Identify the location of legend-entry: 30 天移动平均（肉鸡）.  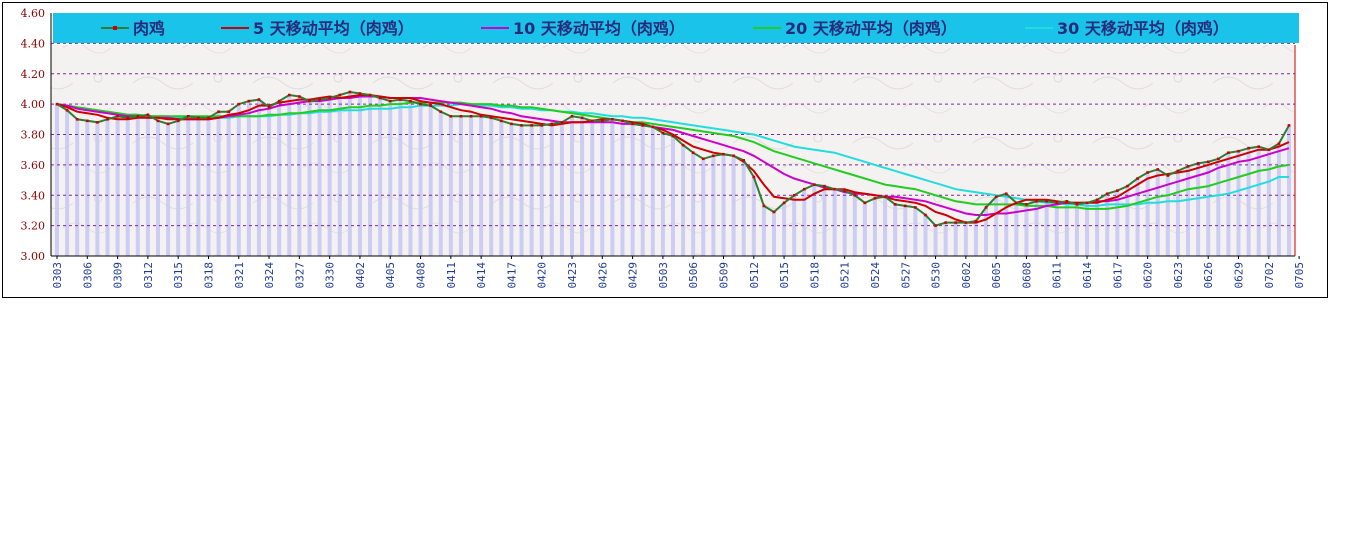
(1143, 28).